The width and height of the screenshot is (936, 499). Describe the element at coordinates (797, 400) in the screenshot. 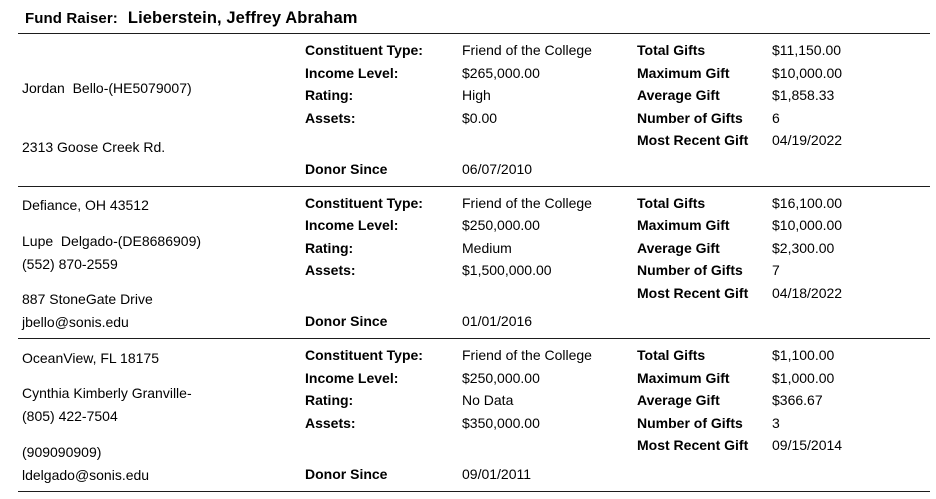

I see `average-gift-value: $366.67` at that location.